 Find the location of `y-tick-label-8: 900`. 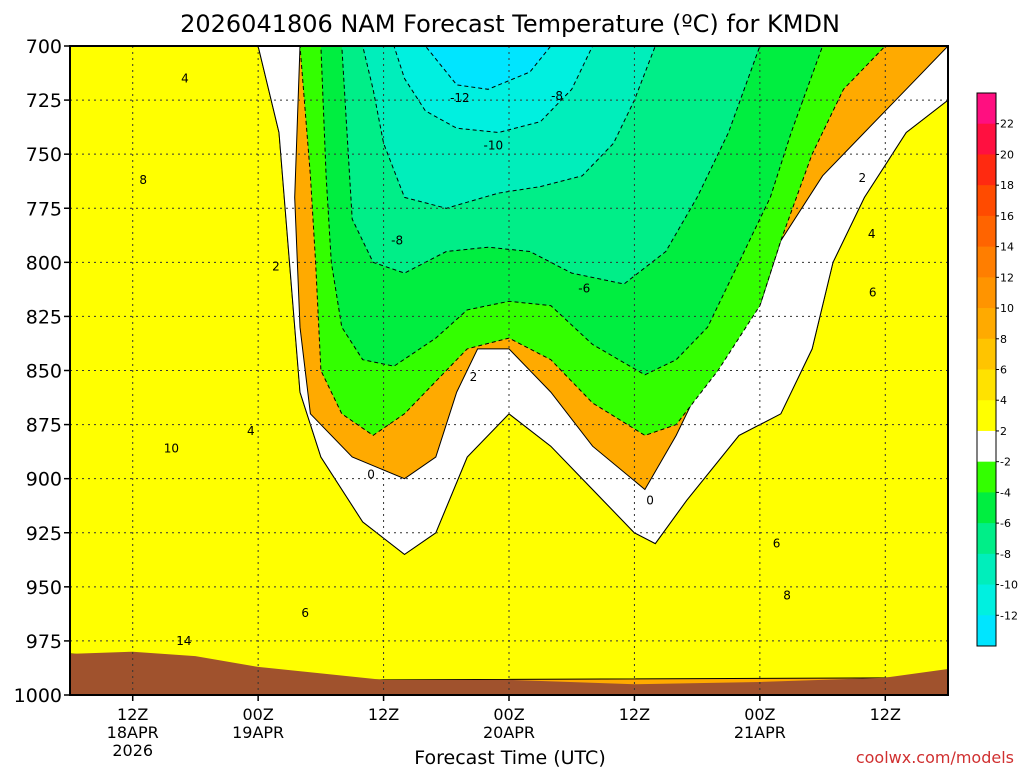

y-tick-label-8: 900 is located at coordinates (44, 480).